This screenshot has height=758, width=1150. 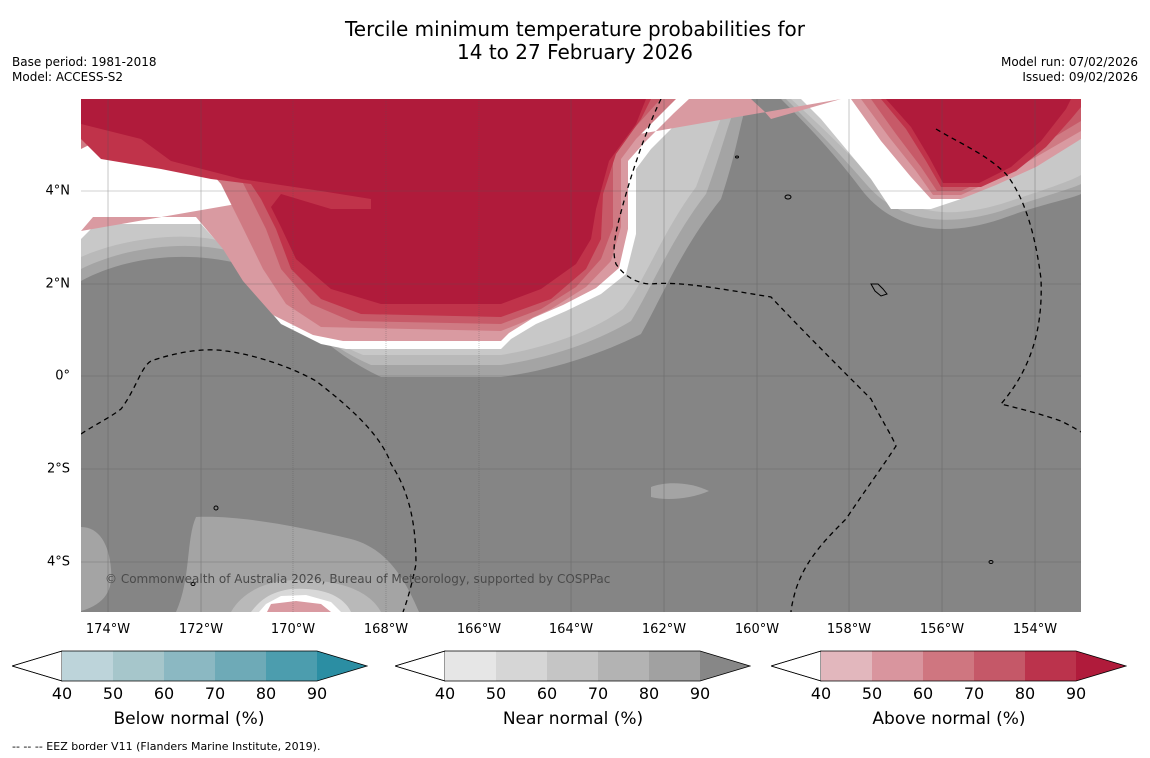 I want to click on lon-label-160w: 160°W, so click(x=757, y=629).